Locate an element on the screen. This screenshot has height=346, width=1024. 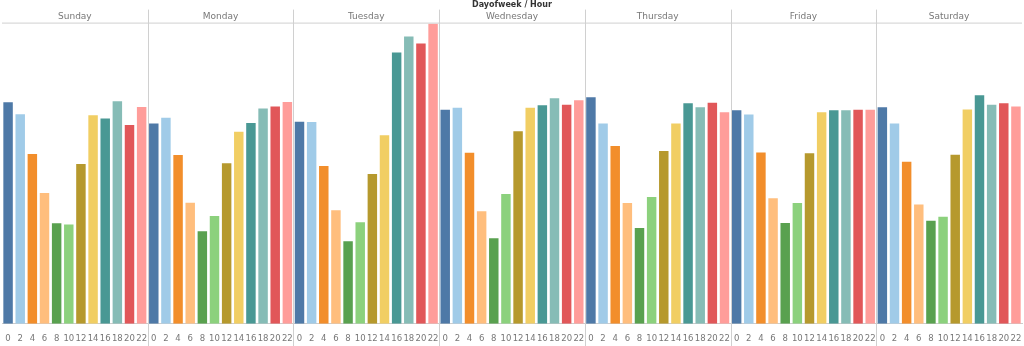
text: Friday is located at coordinates (803, 15).